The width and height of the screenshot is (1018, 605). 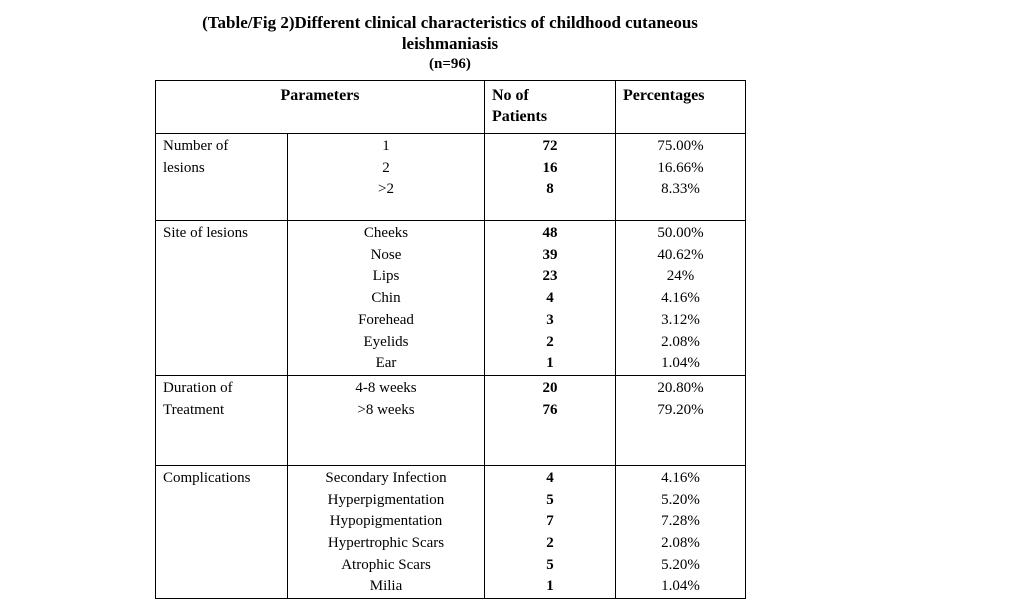 I want to click on param-value: Secondary Infection, so click(x=386, y=477).